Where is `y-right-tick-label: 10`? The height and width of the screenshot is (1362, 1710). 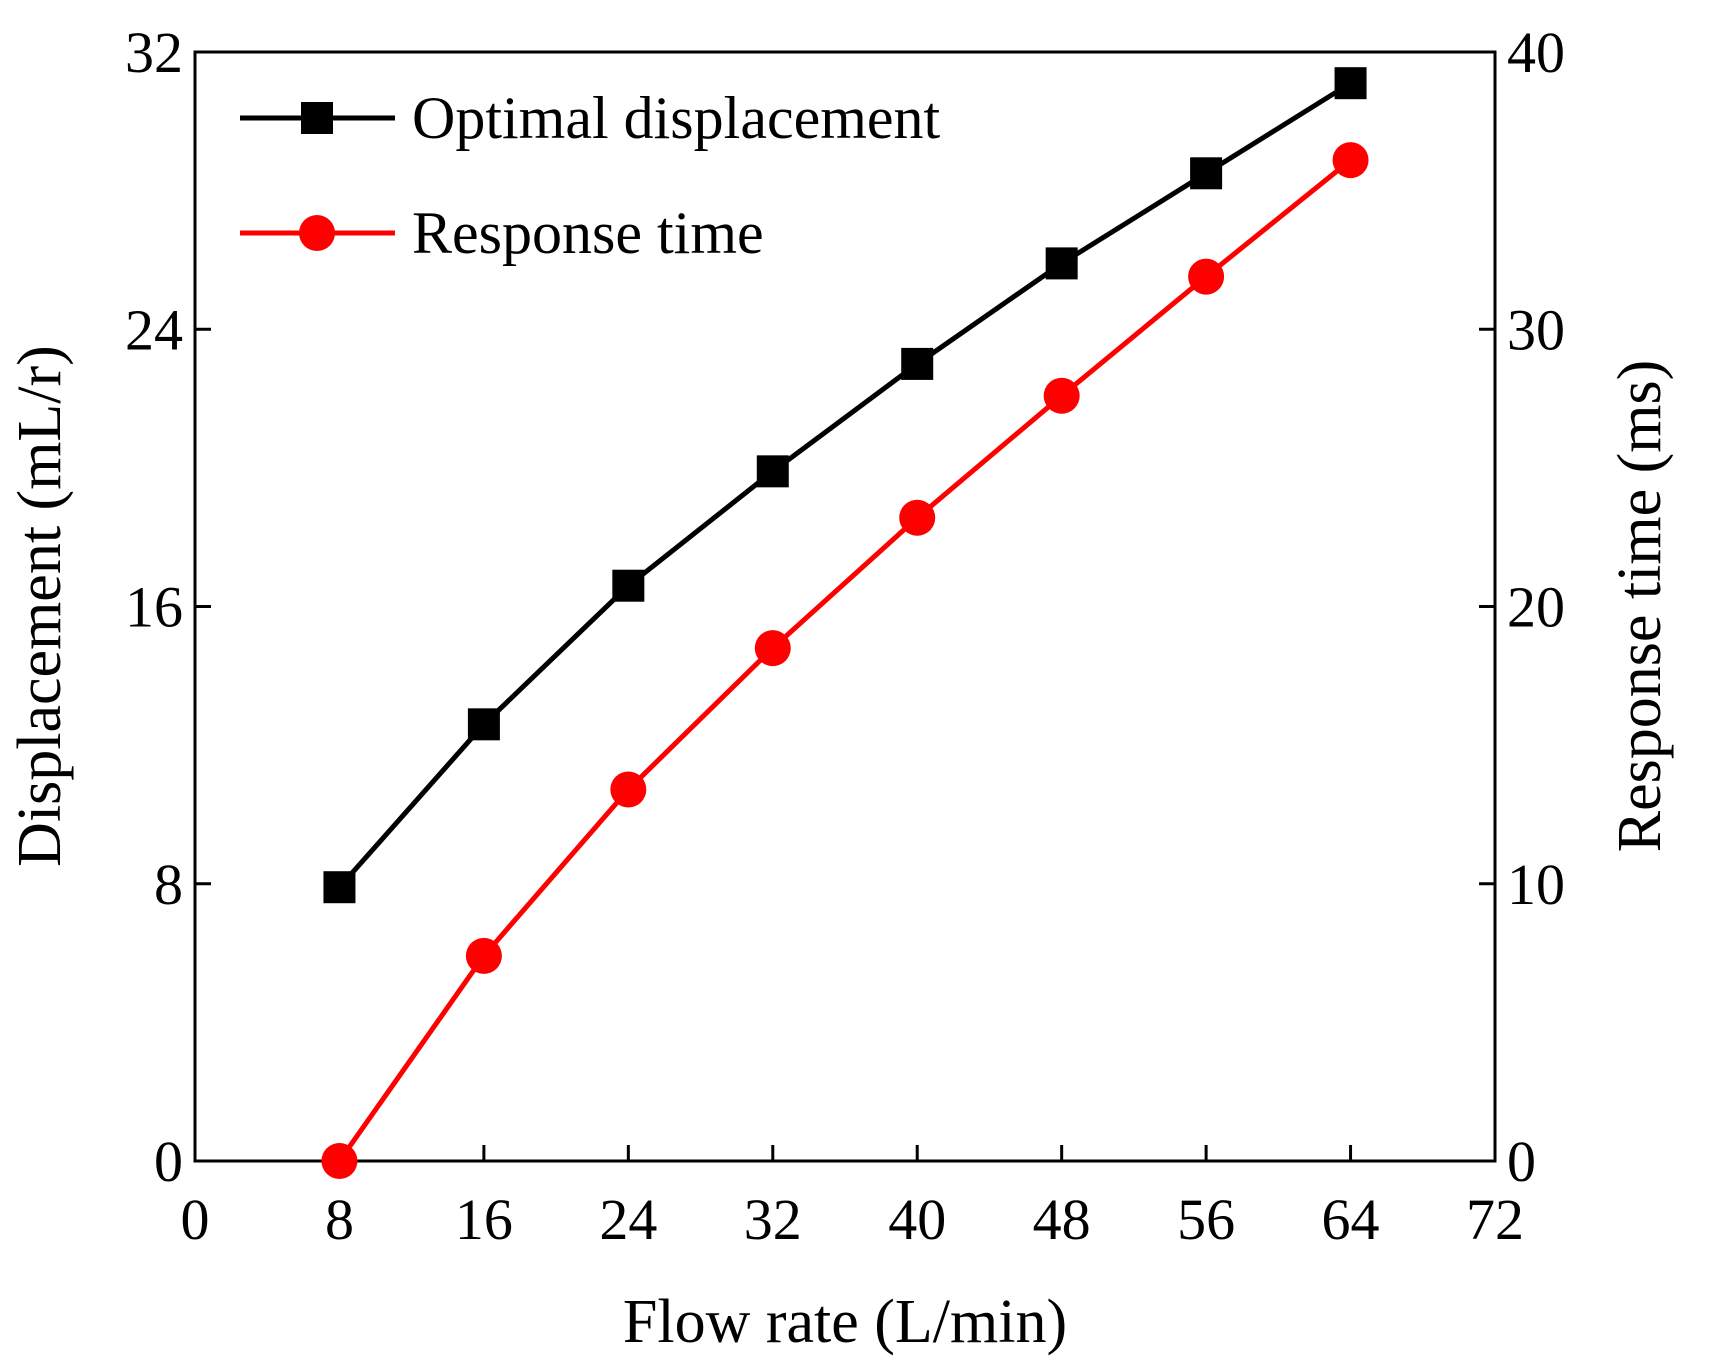 y-right-tick-label: 10 is located at coordinates (1536, 884).